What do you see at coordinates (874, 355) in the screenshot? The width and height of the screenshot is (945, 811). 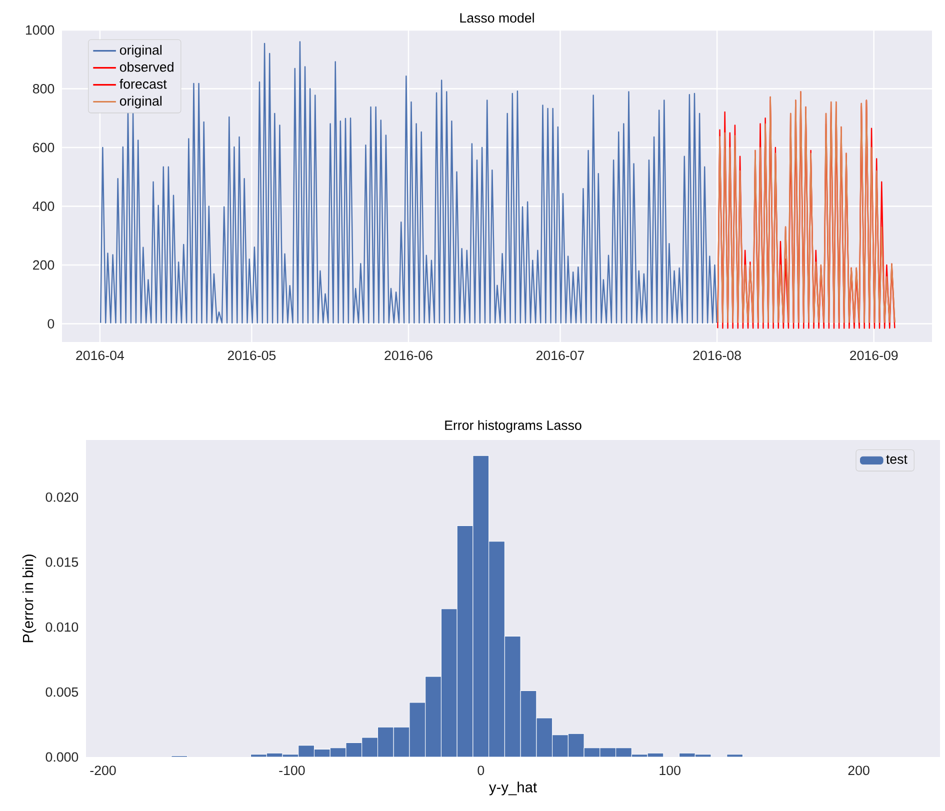 I see `x-tick-label: 2016-09` at bounding box center [874, 355].